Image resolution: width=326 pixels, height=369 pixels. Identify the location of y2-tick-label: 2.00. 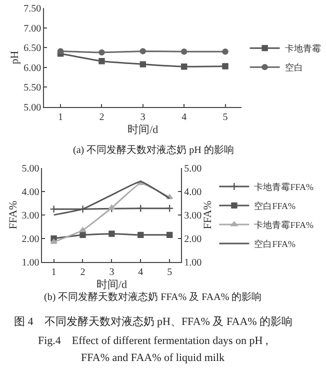
(193, 239).